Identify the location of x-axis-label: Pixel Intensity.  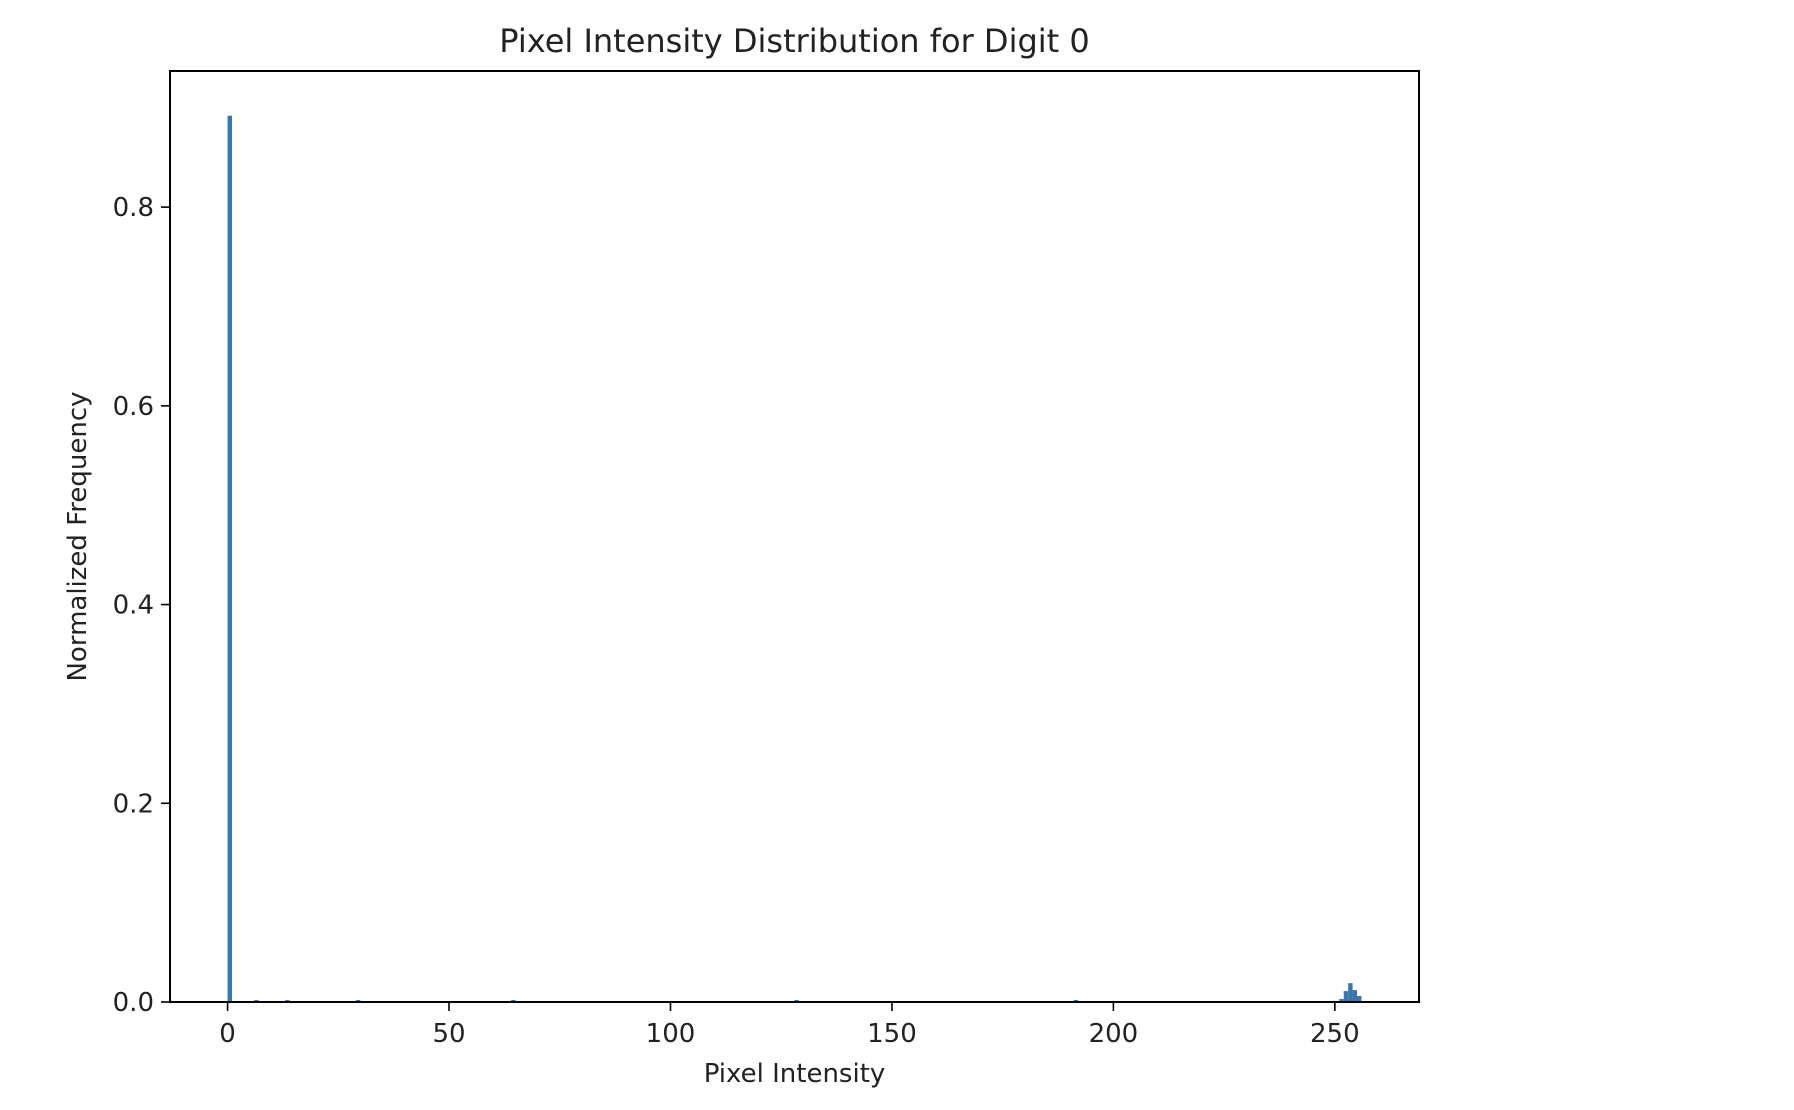
(795, 1074).